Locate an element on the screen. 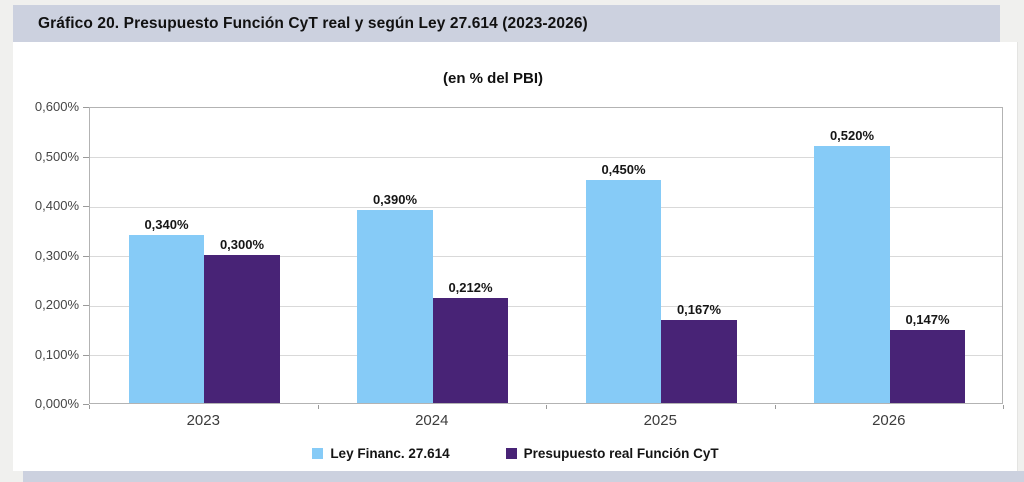 The image size is (1024, 482). y-axis-label: 0,400% is located at coordinates (56, 205).